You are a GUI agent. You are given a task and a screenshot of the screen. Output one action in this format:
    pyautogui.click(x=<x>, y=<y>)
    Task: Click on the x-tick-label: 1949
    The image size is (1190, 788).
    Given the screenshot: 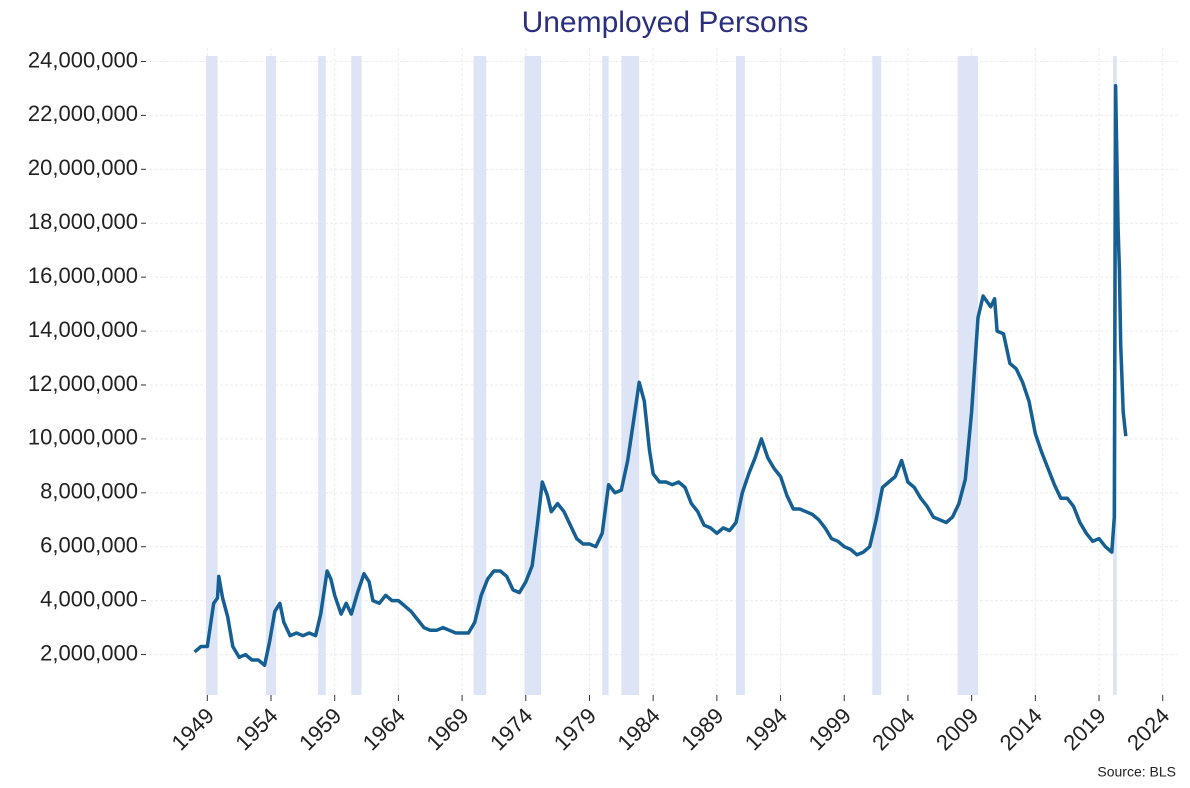 What is the action you would take?
    pyautogui.click(x=193, y=729)
    